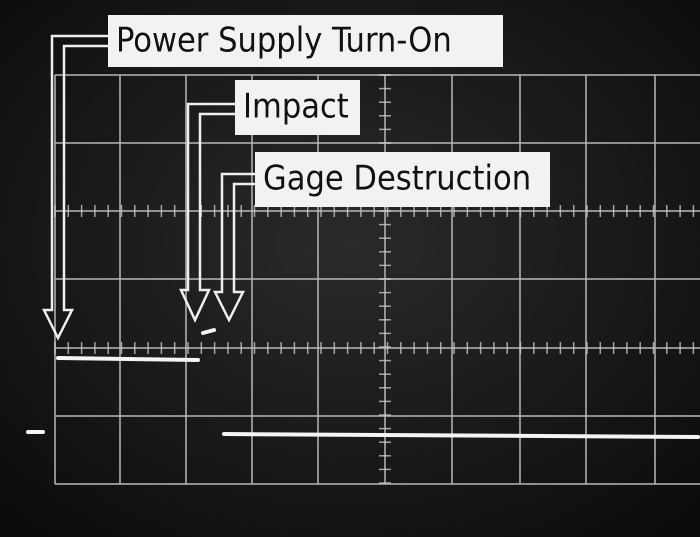  Describe the element at coordinates (284, 41) in the screenshot. I see `label: Power Supply Turn-On` at that location.